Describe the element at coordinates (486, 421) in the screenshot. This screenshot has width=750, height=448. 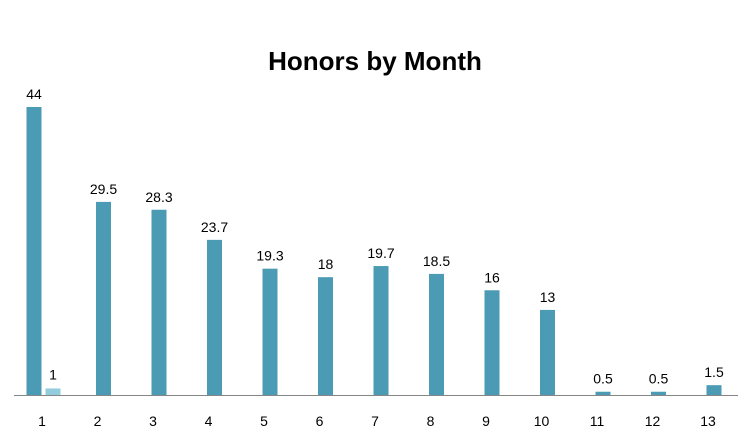
I see `x-tick-label-9: 9` at that location.